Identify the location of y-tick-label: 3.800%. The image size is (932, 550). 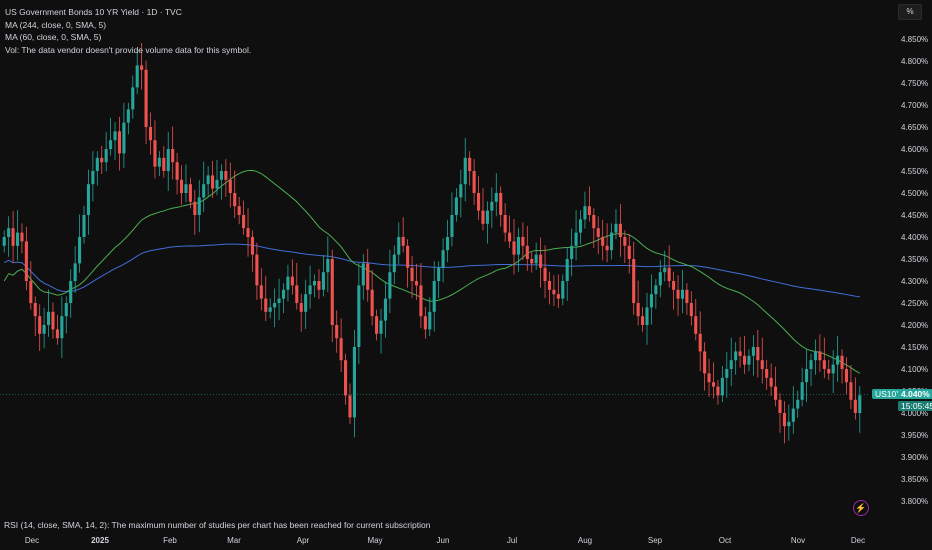
(914, 501).